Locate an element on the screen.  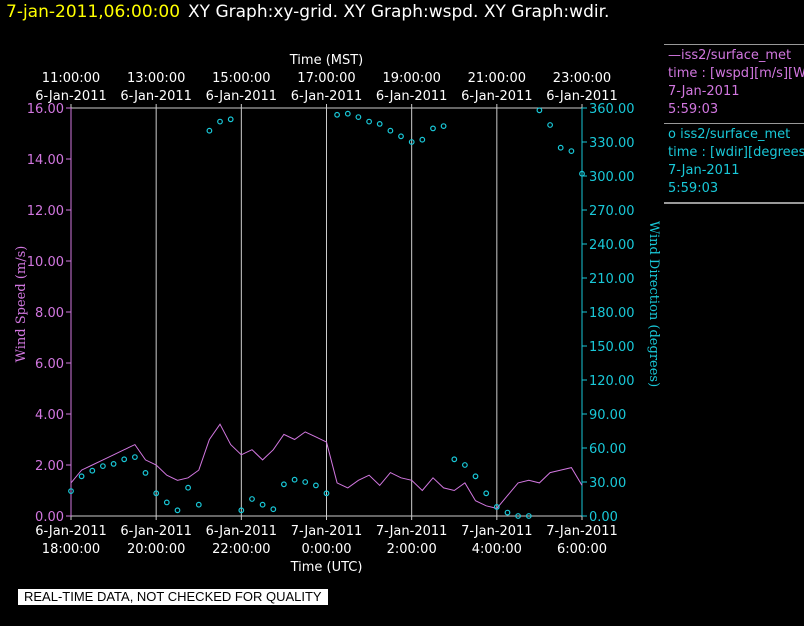
left-tick-label: 8.00 is located at coordinates (49, 313).